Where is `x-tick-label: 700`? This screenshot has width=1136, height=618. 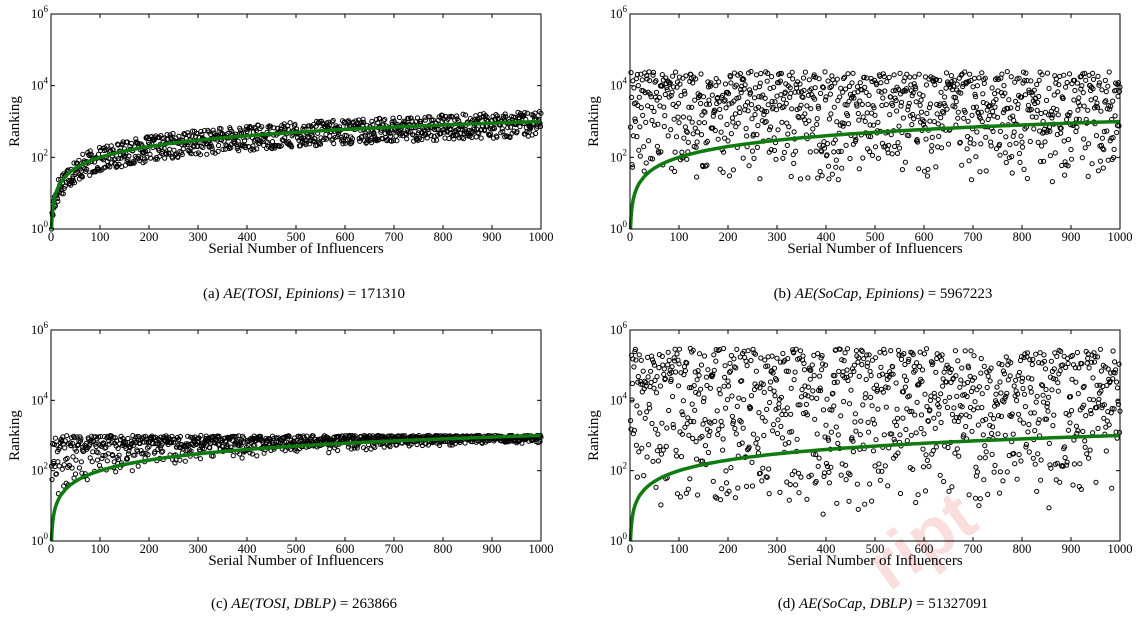 x-tick-label: 700 is located at coordinates (394, 549).